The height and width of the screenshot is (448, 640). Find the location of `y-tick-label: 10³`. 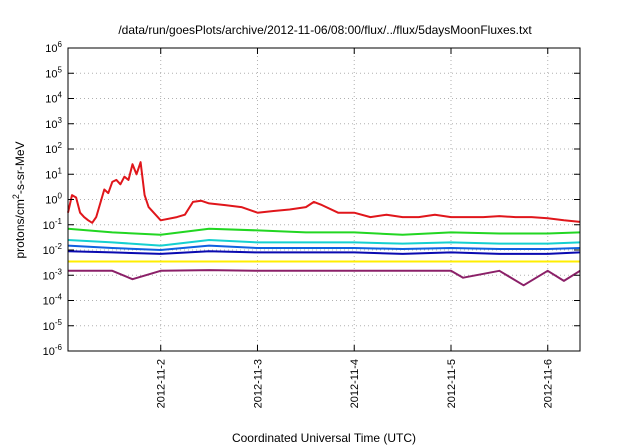

y-tick-label: 10³ is located at coordinates (53, 123).